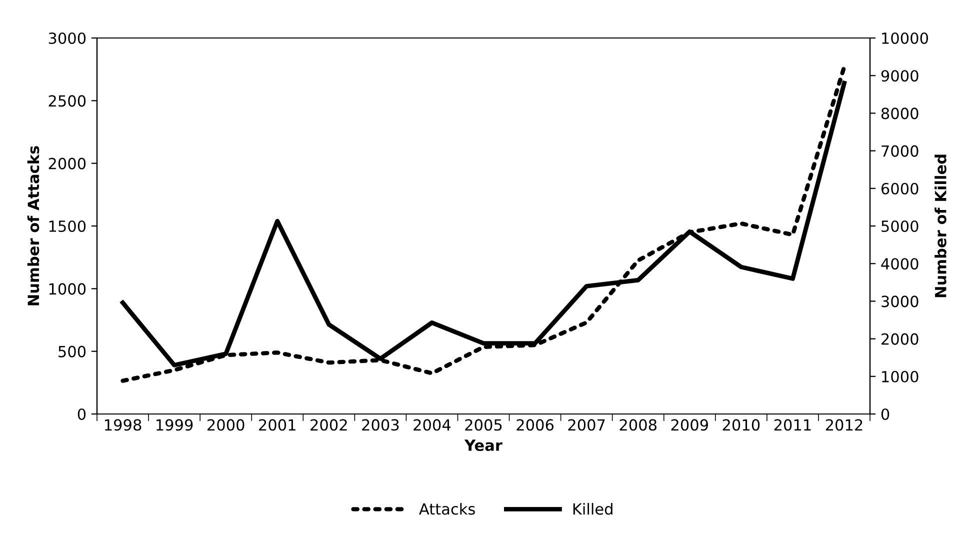  Describe the element at coordinates (792, 425) in the screenshot. I see `x-tick-label: 2011` at that location.